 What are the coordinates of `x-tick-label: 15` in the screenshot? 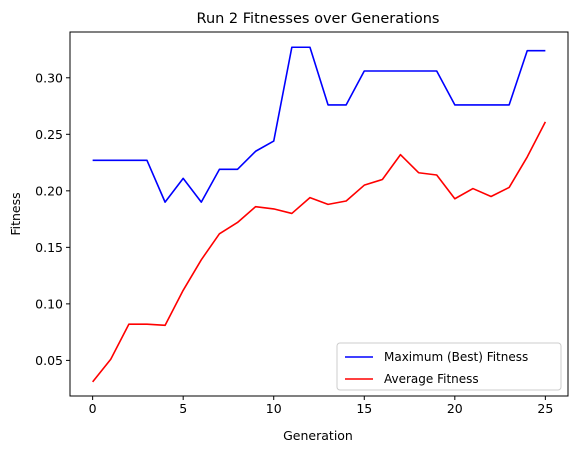 It's located at (364, 408).